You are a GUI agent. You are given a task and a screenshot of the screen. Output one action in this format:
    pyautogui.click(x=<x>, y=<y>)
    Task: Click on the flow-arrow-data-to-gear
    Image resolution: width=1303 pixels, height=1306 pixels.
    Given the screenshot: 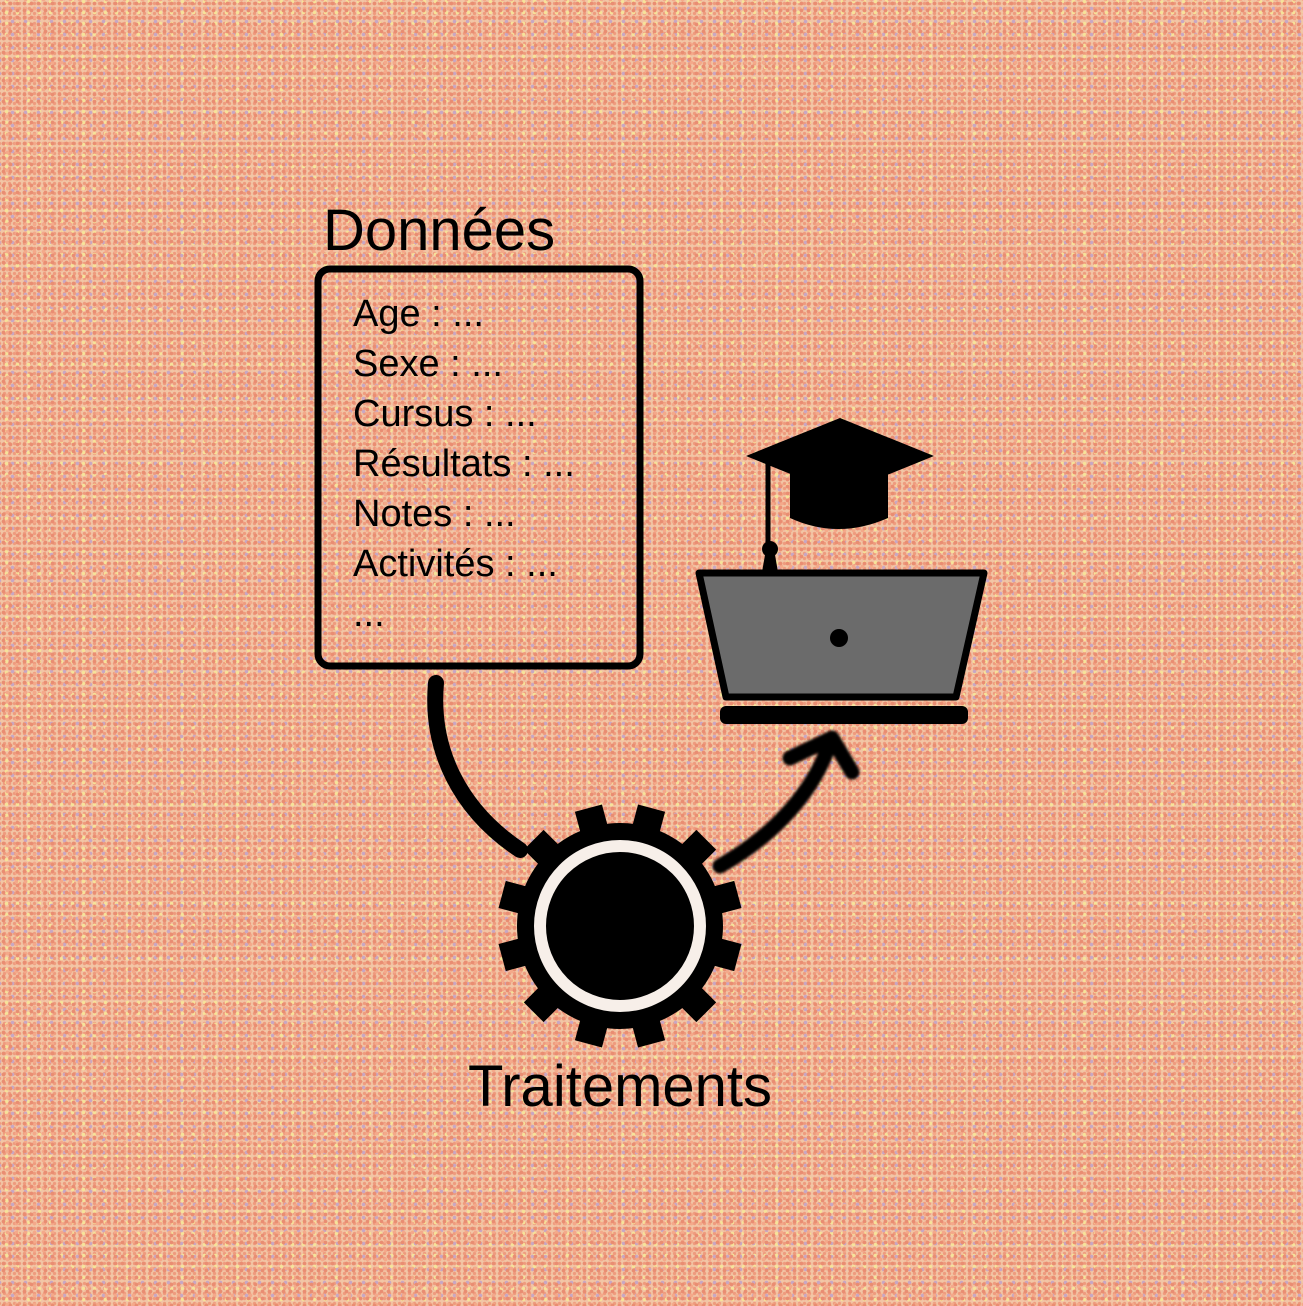 What is the action you would take?
    pyautogui.click(x=477, y=766)
    